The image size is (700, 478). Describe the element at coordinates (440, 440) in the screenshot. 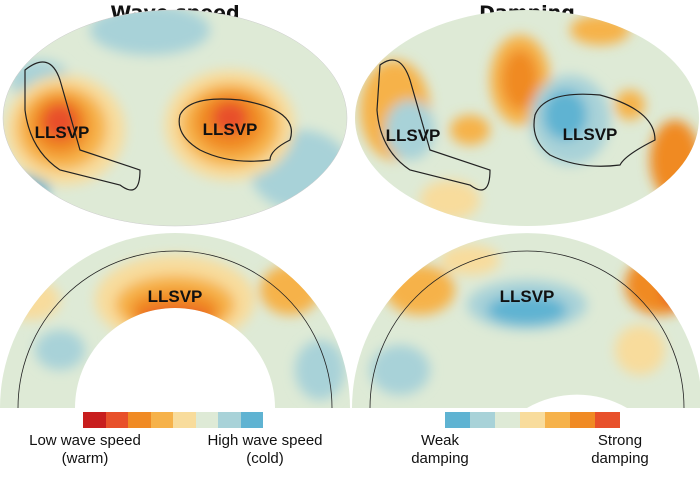

I see `weak-label: Weak` at that location.